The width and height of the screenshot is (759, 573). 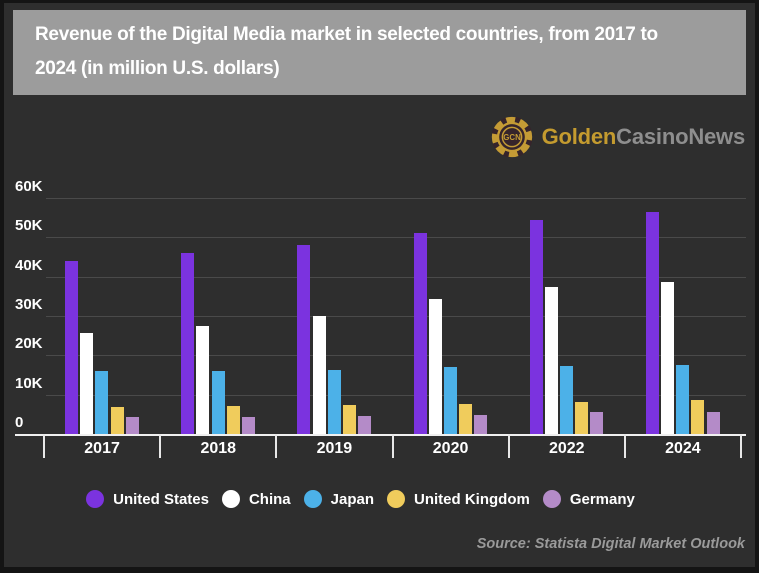 I want to click on bar-japan-2019, so click(x=334, y=401).